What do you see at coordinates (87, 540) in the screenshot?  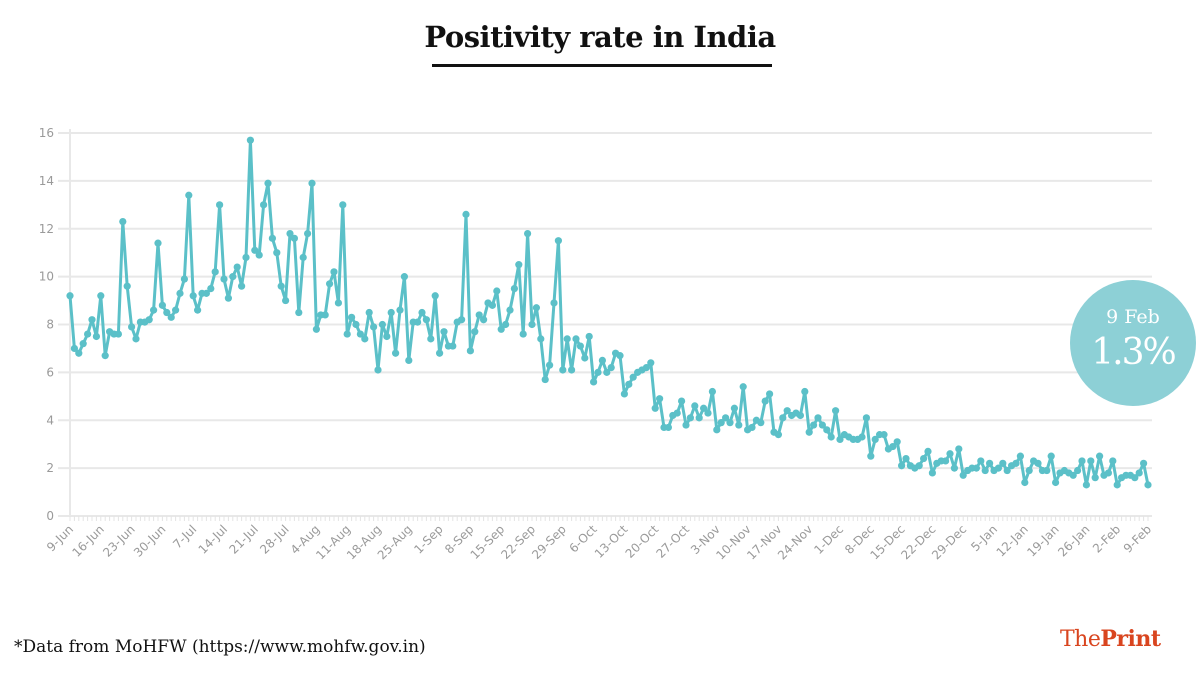 I see `x-tick-label: 16-Jun` at bounding box center [87, 540].